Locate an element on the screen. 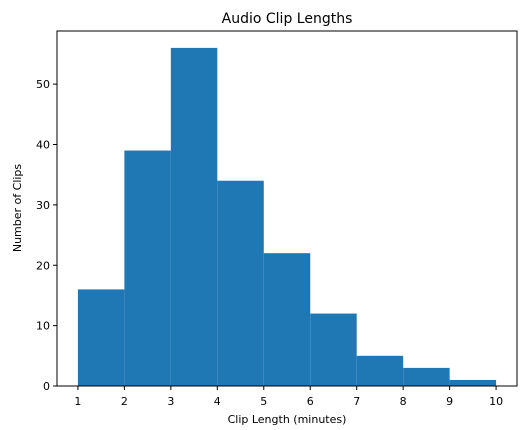 The height and width of the screenshot is (430, 530). chart-title: Audio Clip Lengths is located at coordinates (287, 19).